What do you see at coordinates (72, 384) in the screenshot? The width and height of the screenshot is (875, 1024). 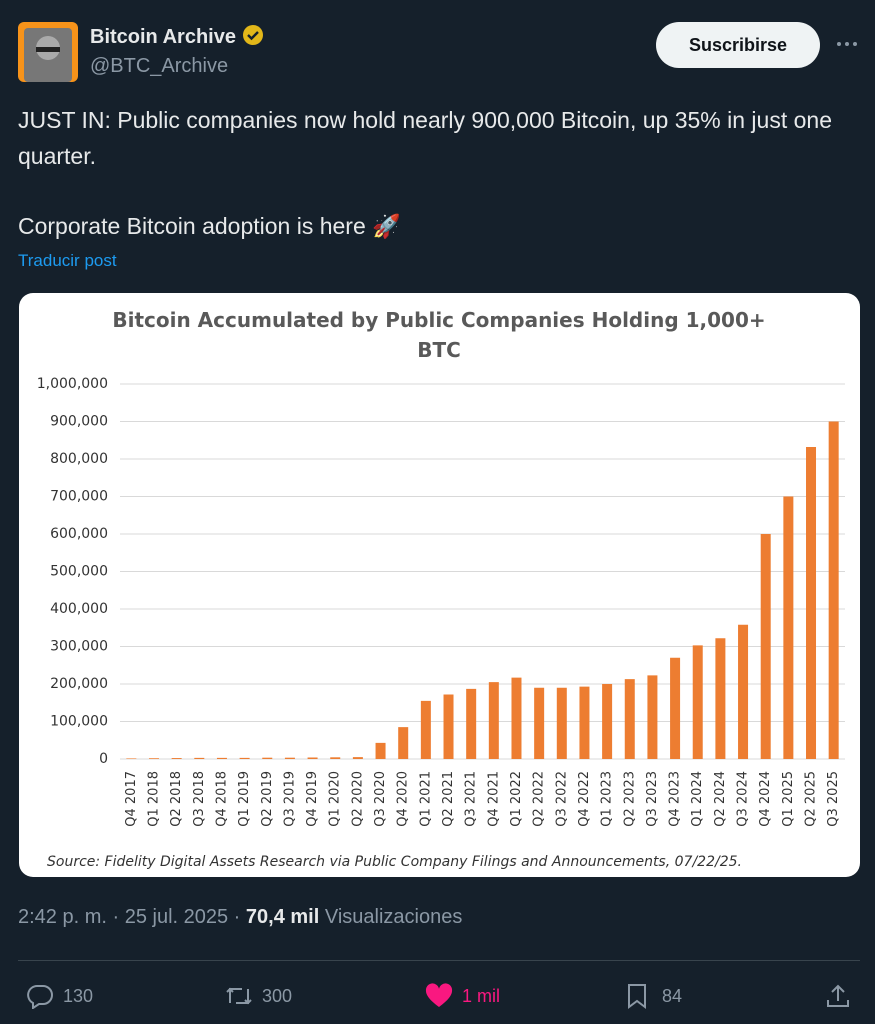 I see `y-tick-label: 1,000,000` at bounding box center [72, 384].